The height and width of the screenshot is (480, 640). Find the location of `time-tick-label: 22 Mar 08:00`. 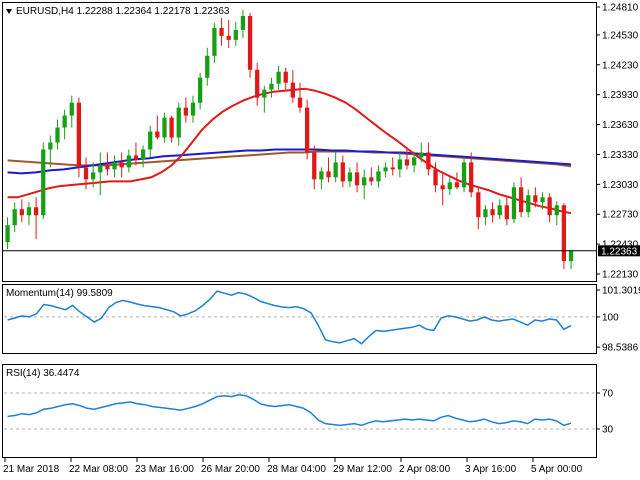

time-tick-label: 22 Mar 08:00 is located at coordinates (98, 469).